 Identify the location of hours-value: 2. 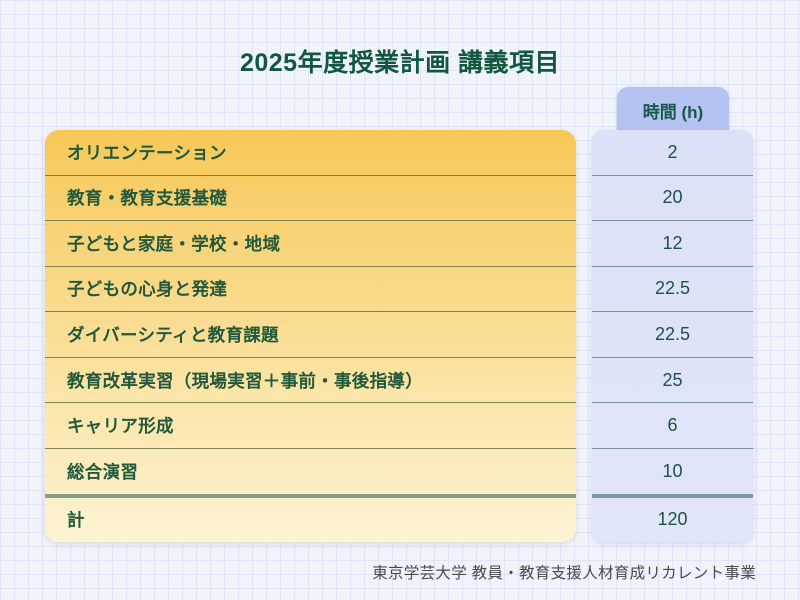
(672, 151).